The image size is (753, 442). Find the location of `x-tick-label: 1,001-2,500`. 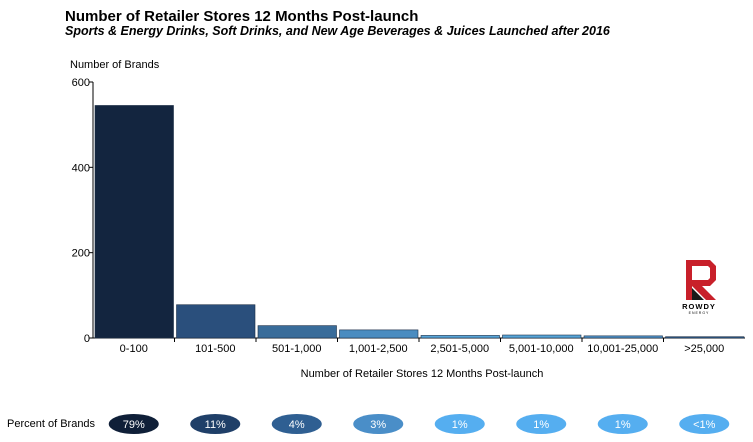

x-tick-label: 1,001-2,500 is located at coordinates (378, 349).